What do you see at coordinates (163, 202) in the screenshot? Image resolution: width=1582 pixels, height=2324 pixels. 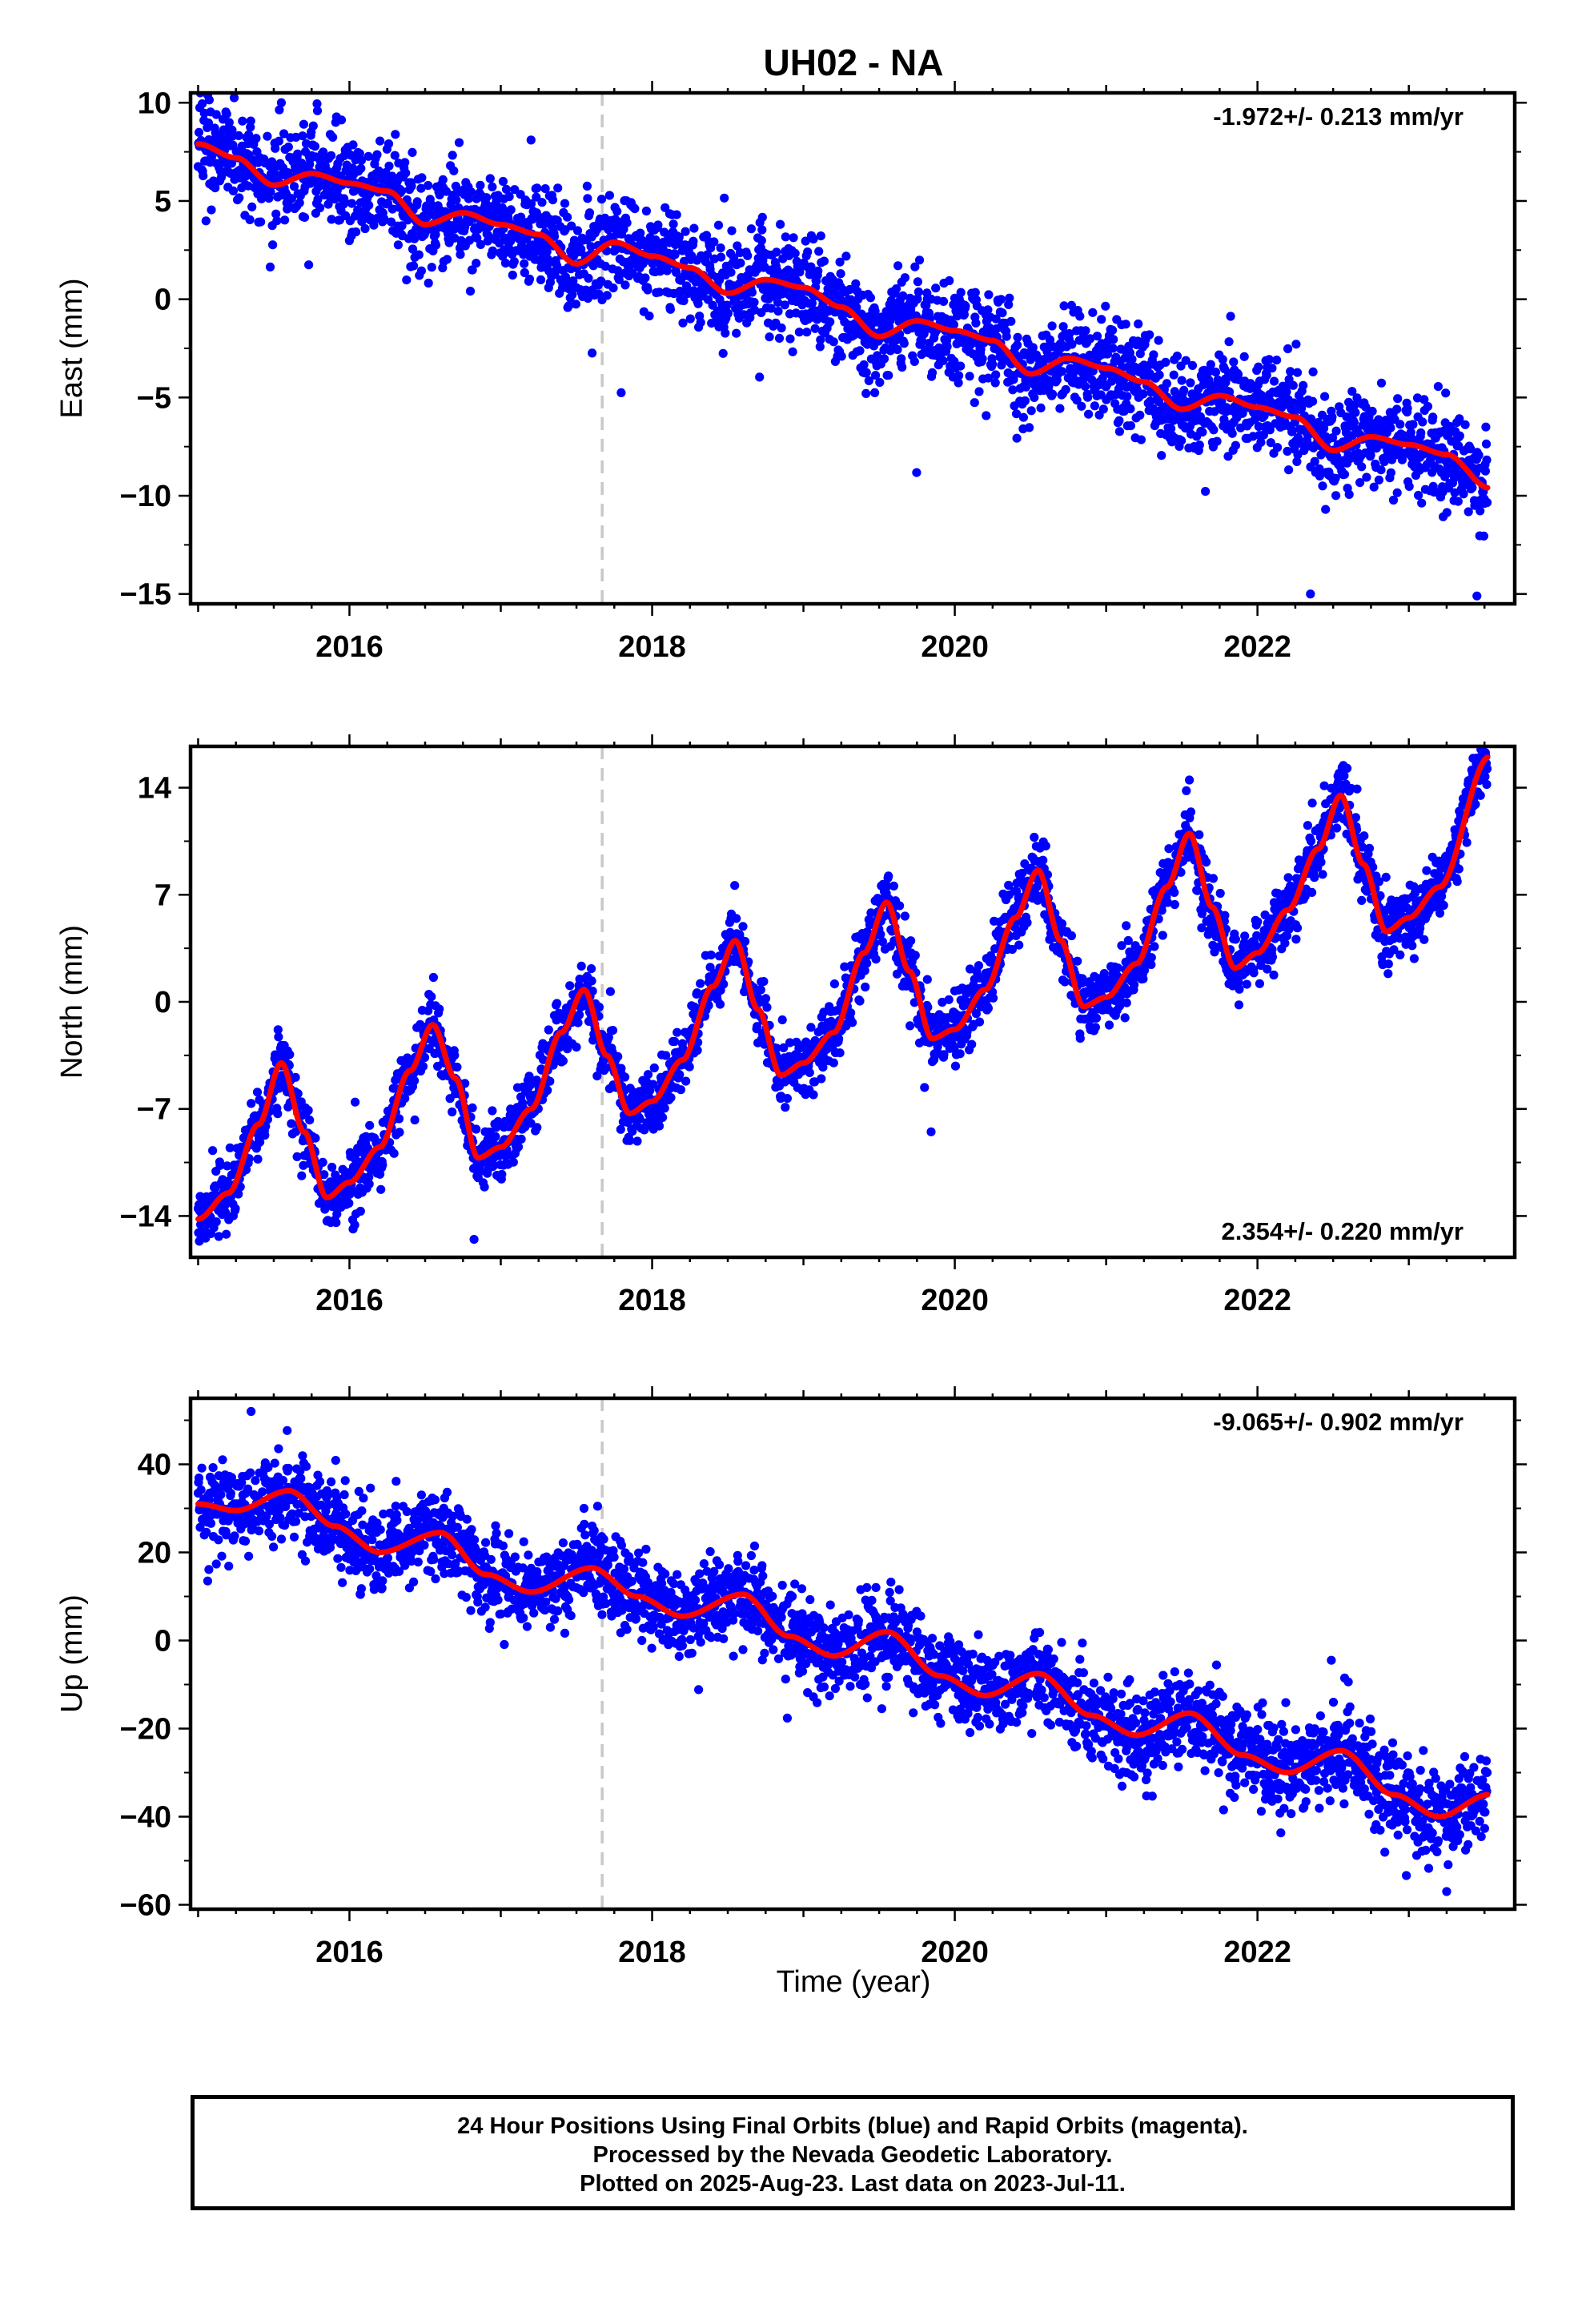 I see `y-tick-label: 5` at bounding box center [163, 202].